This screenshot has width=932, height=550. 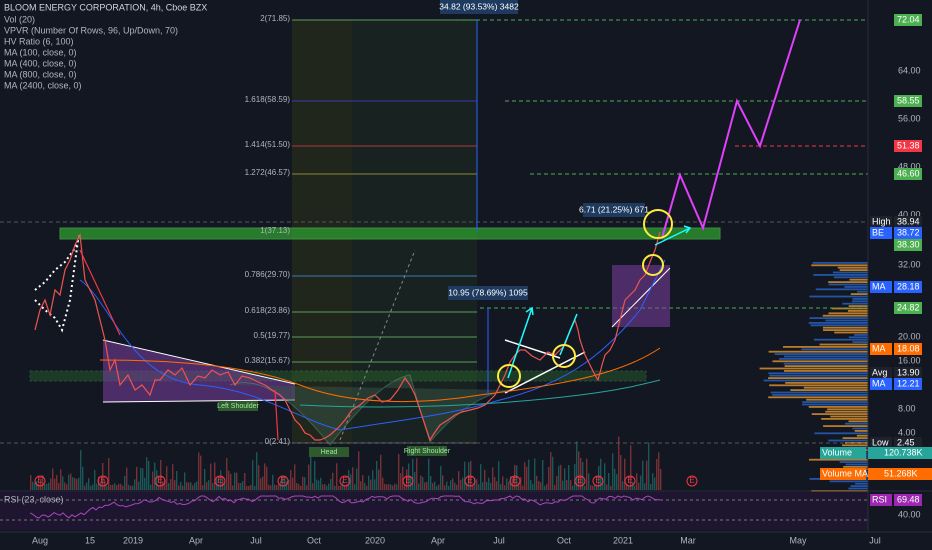 What do you see at coordinates (34, 499) in the screenshot?
I see `rsi-label: RSI (23, close)` at bounding box center [34, 499].